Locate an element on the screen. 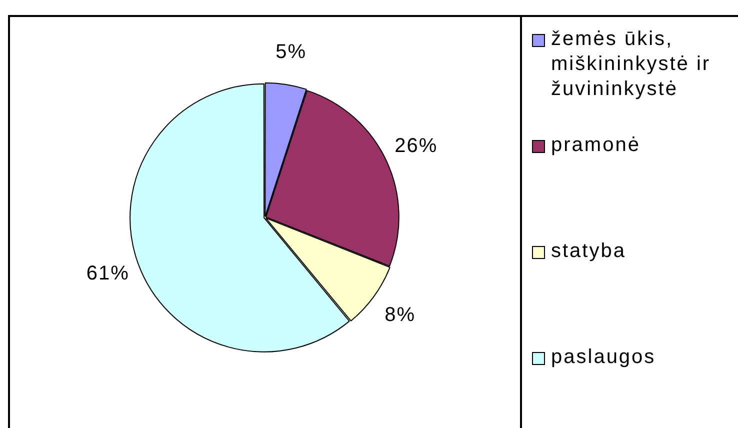 Image resolution: width=738 pixels, height=428 pixels. legend-label: statyba is located at coordinates (589, 251).